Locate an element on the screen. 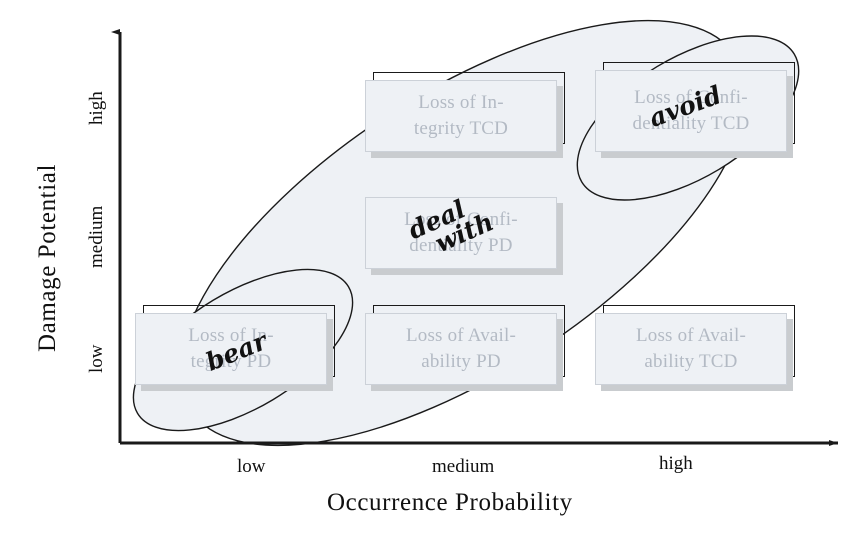 The height and width of the screenshot is (537, 855). risk-box-loss-of-availability-pd: Loss of Avail- ability PD is located at coordinates (465, 348).